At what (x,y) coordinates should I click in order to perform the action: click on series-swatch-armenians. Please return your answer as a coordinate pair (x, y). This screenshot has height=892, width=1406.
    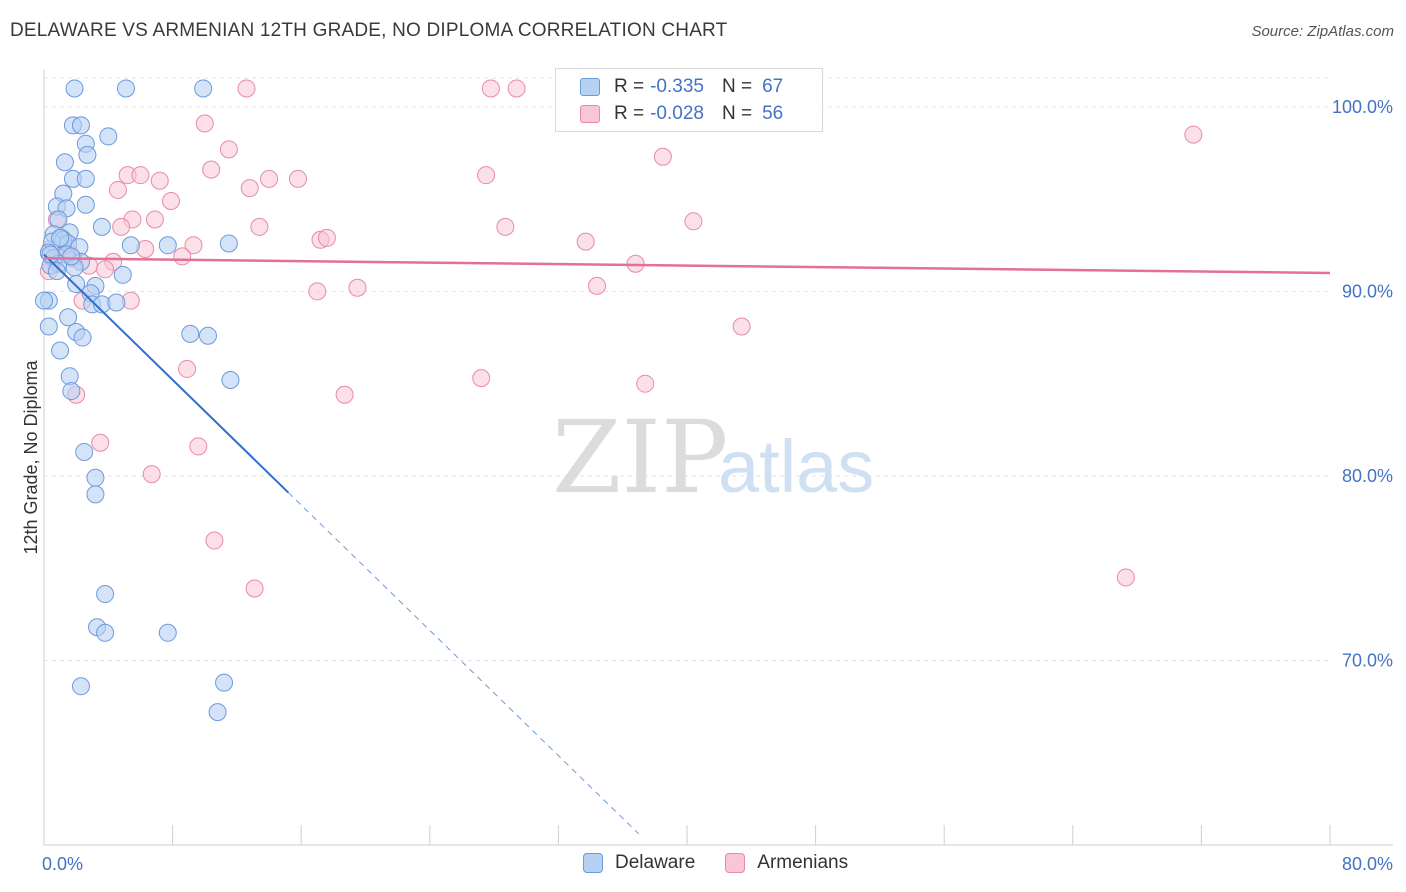
    Looking at the image, I should click on (735, 863).